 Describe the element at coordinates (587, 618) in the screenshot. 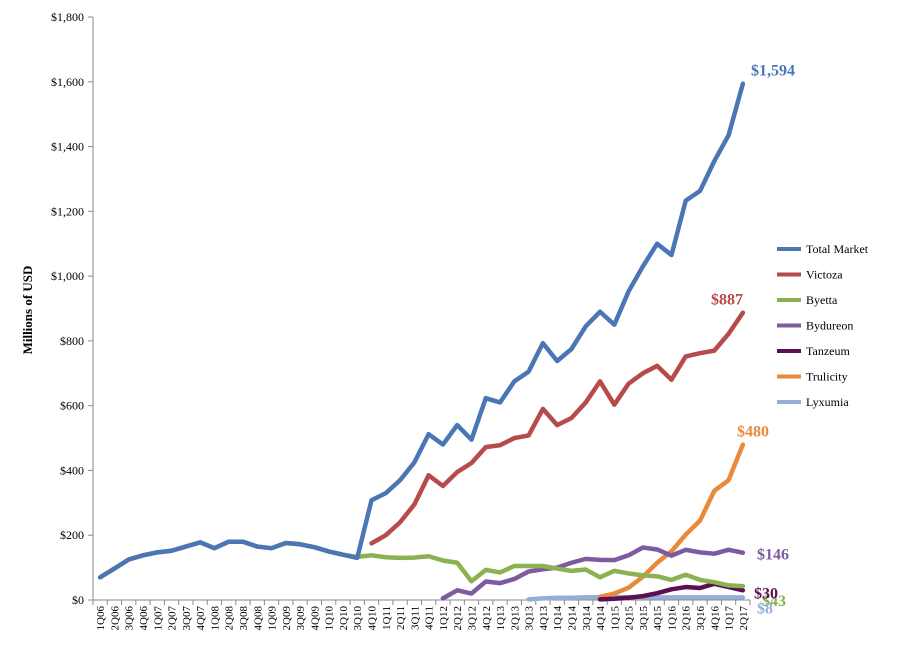

I see `x-tick-label: 3Q14` at that location.